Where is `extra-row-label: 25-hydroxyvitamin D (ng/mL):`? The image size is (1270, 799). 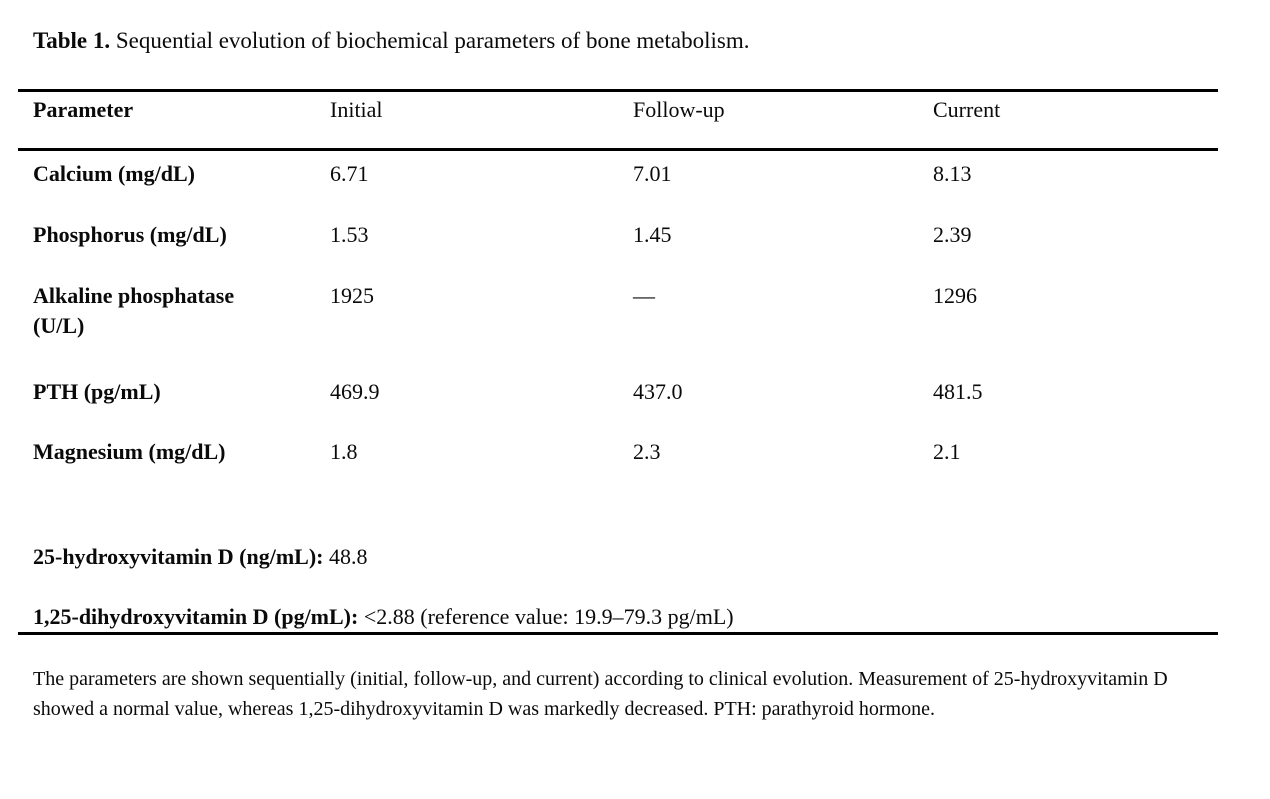 extra-row-label: 25-hydroxyvitamin D (ng/mL): is located at coordinates (178, 556).